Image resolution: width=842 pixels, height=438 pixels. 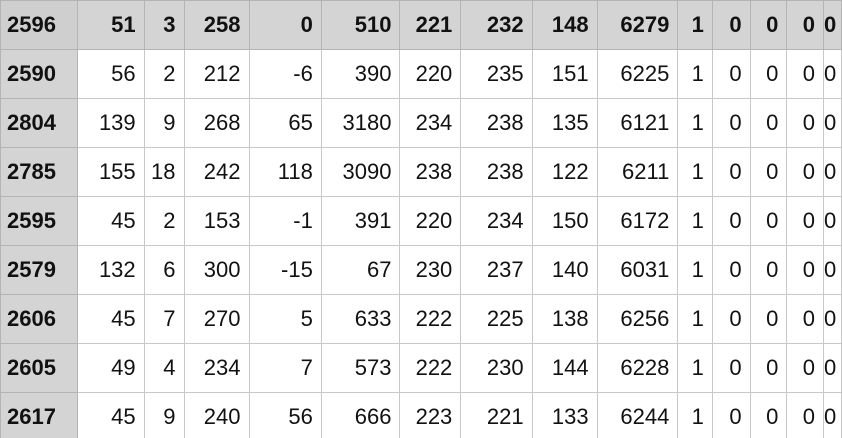 What do you see at coordinates (637, 319) in the screenshot?
I see `table-cell: 6256` at bounding box center [637, 319].